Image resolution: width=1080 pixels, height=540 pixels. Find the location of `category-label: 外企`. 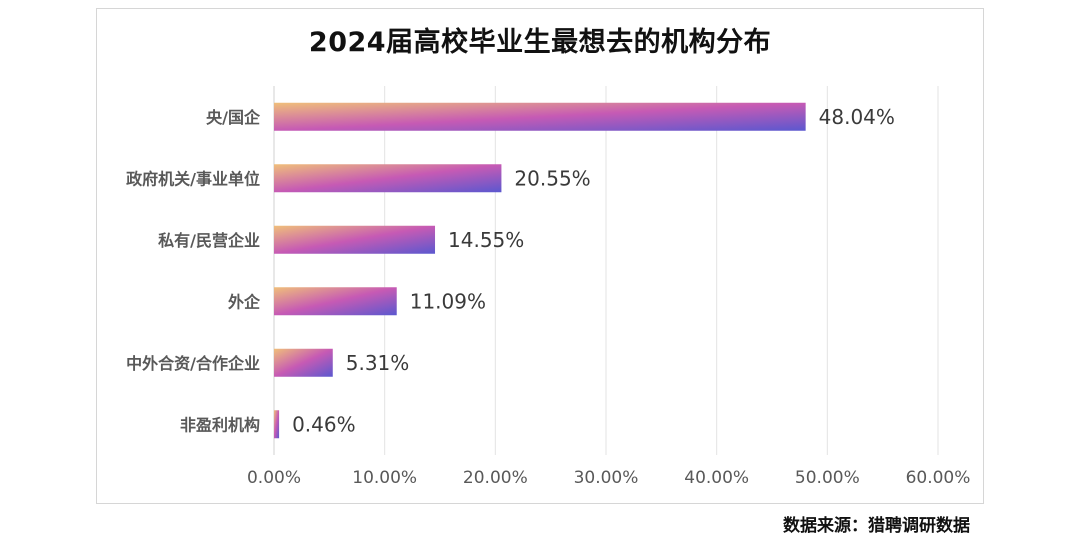

category-label: 外企 is located at coordinates (244, 301).